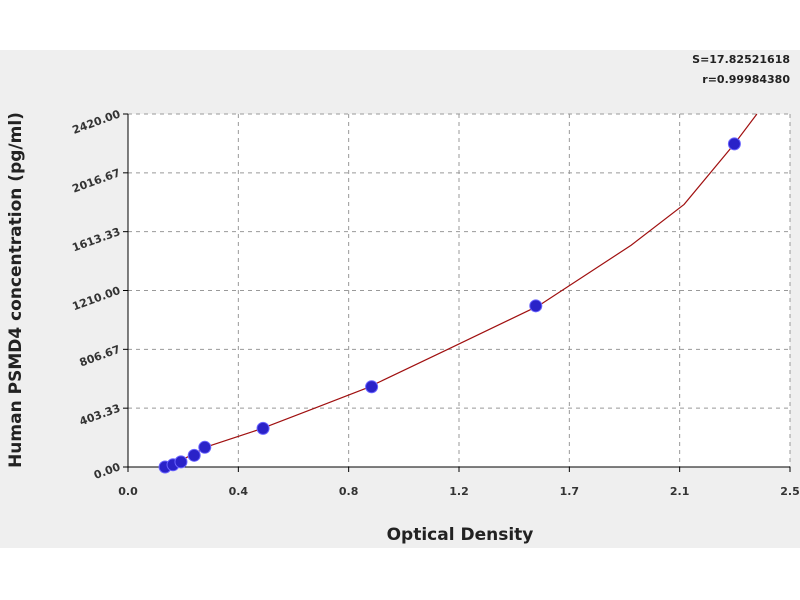  What do you see at coordinates (239, 491) in the screenshot?
I see `x-tick-label: 0.4` at bounding box center [239, 491].